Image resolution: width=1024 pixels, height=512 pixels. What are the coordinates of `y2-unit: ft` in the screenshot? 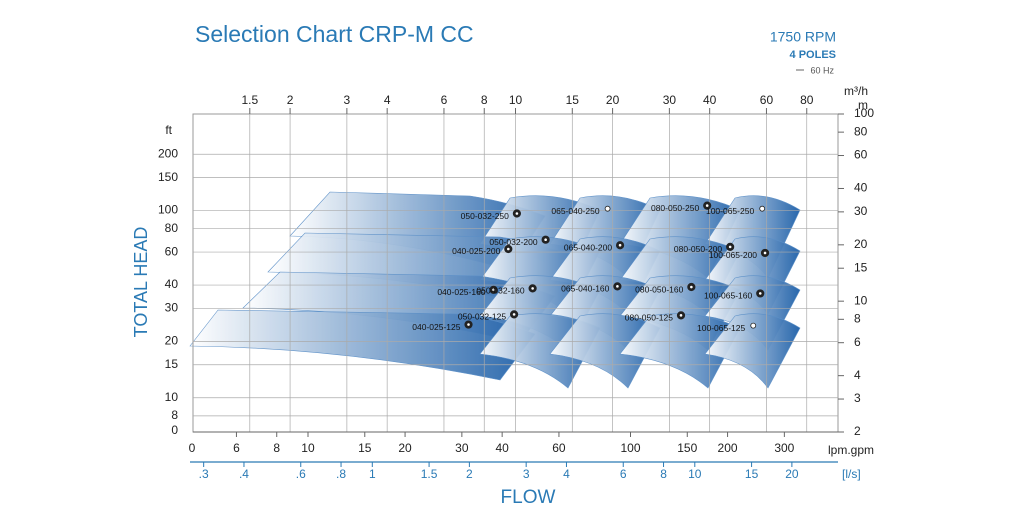 It's located at (168, 130).